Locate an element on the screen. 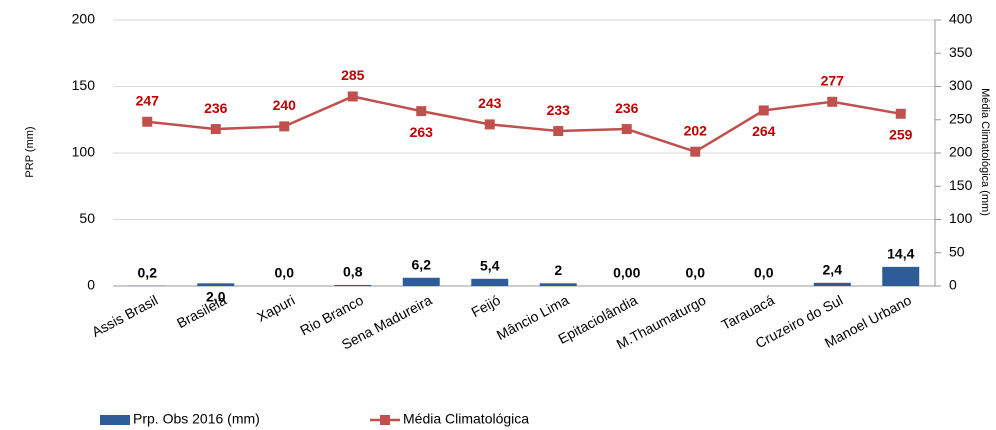 This screenshot has height=430, width=996. line-value-label: 263 is located at coordinates (422, 132).